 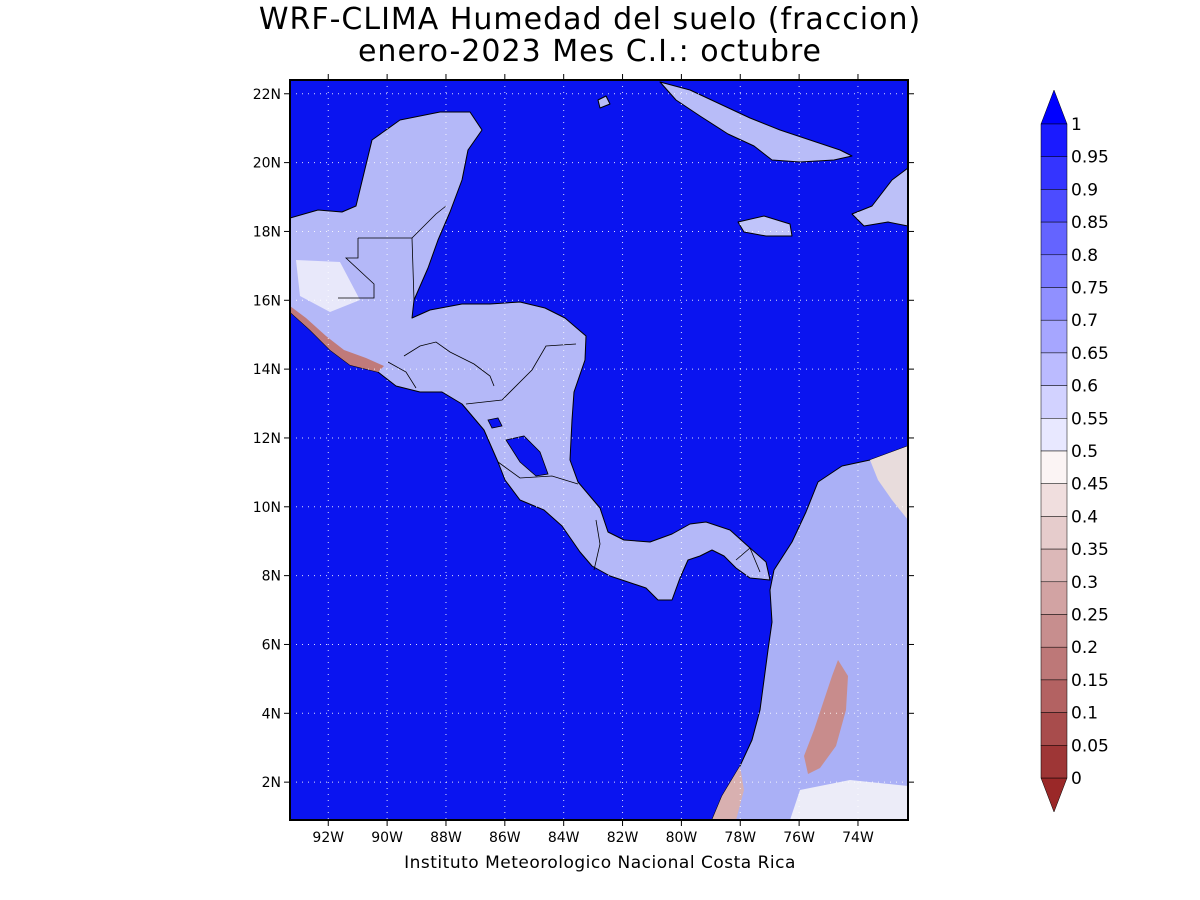 What do you see at coordinates (1084, 387) in the screenshot?
I see `colorbar-label: 0.6` at bounding box center [1084, 387].